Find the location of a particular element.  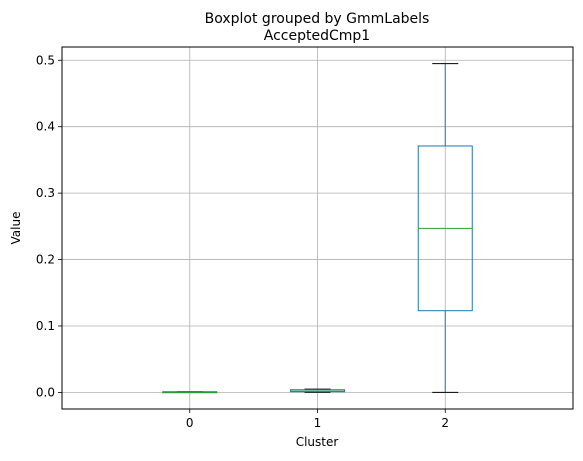

x-axis-ticks: 0 1 2 is located at coordinates (317, 419).